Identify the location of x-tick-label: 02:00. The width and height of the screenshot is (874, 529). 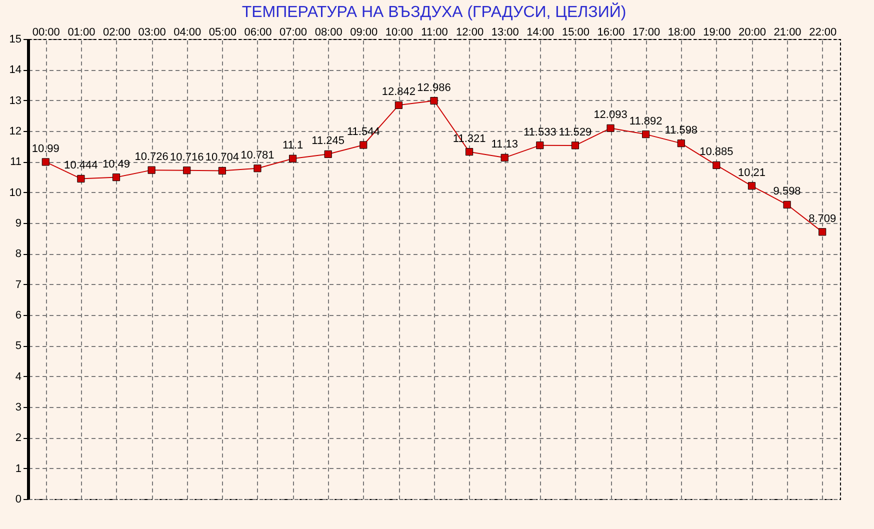
(116, 32).